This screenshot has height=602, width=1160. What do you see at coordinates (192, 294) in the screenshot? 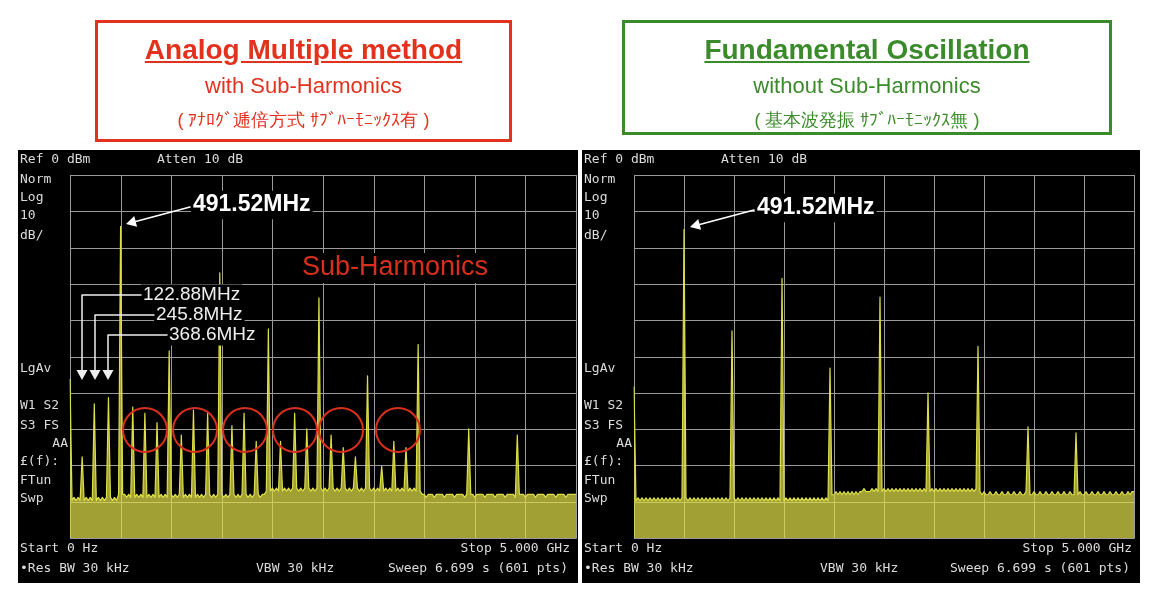
I see `annotation: 122.88MHz` at bounding box center [192, 294].